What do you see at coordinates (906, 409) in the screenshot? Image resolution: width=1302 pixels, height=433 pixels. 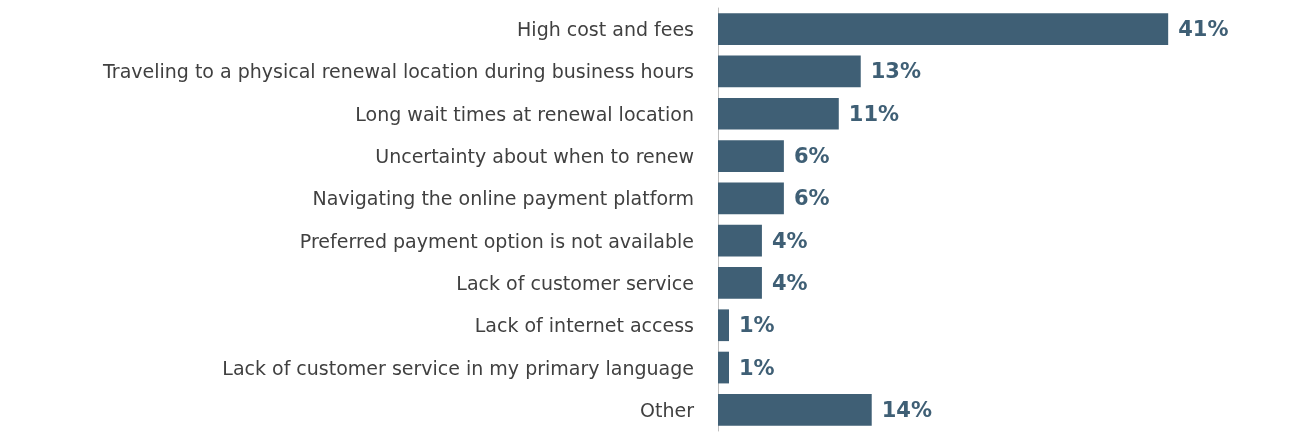 I see `data-label: 14%` at bounding box center [906, 409].